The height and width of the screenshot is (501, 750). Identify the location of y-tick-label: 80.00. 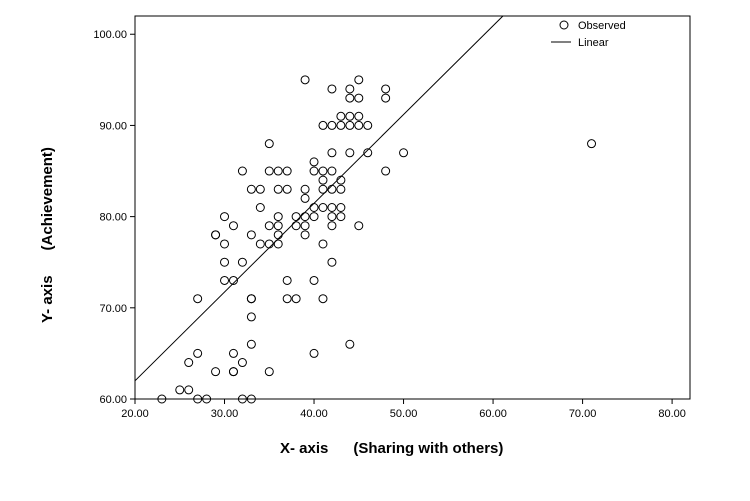
(113, 218).